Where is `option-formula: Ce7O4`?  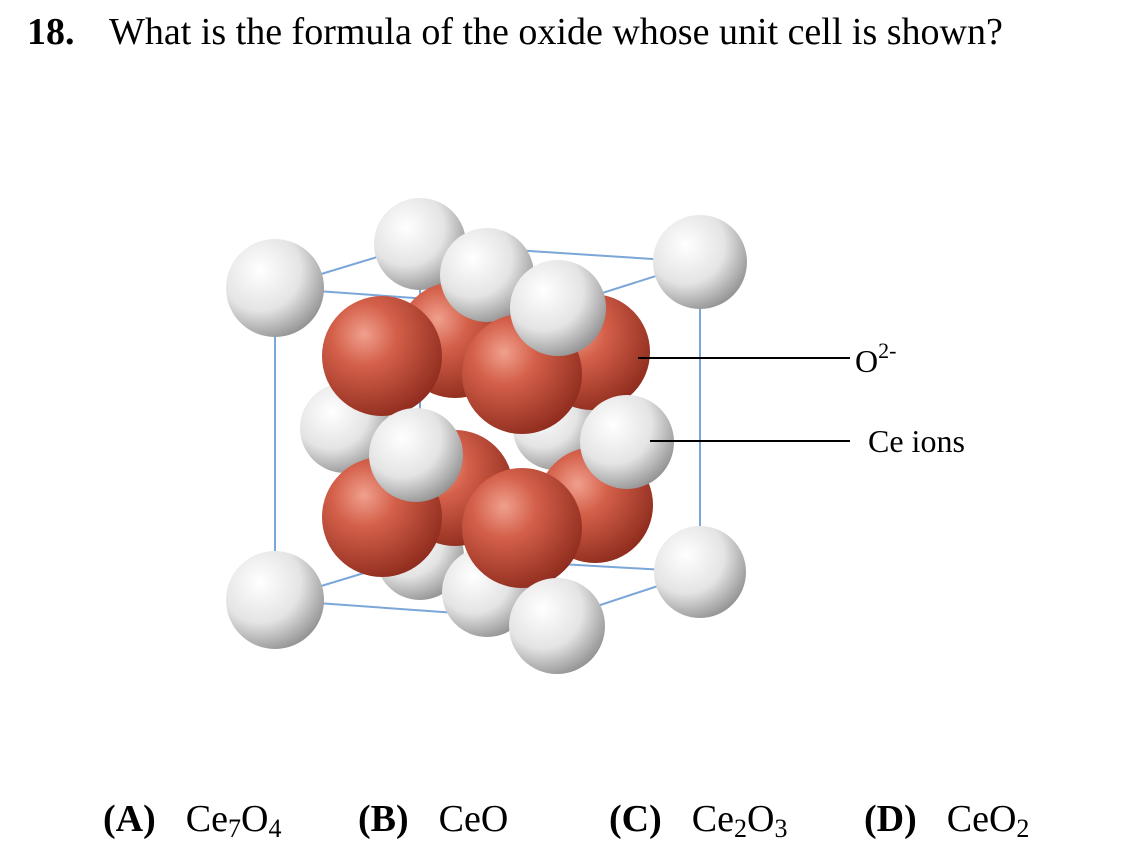
option-formula: Ce7O4 is located at coordinates (233, 820).